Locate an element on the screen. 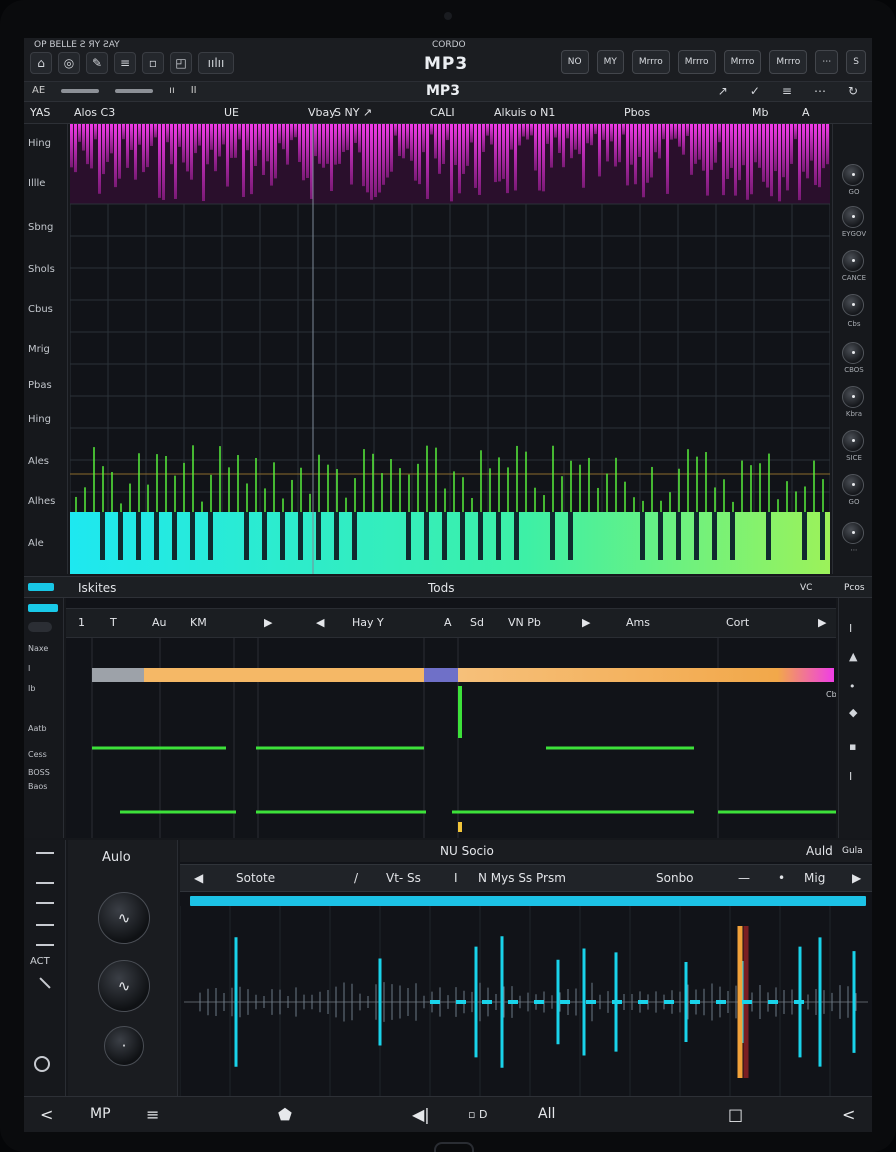  mid-left-label: Ib is located at coordinates (32, 688).